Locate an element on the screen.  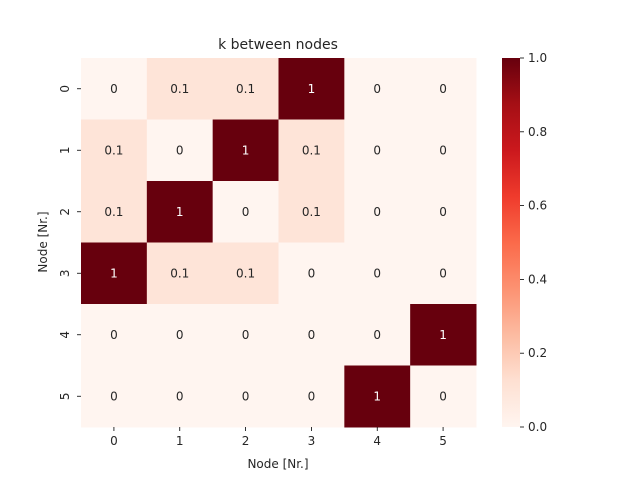
cell-label-5-4: 1 is located at coordinates (377, 396).